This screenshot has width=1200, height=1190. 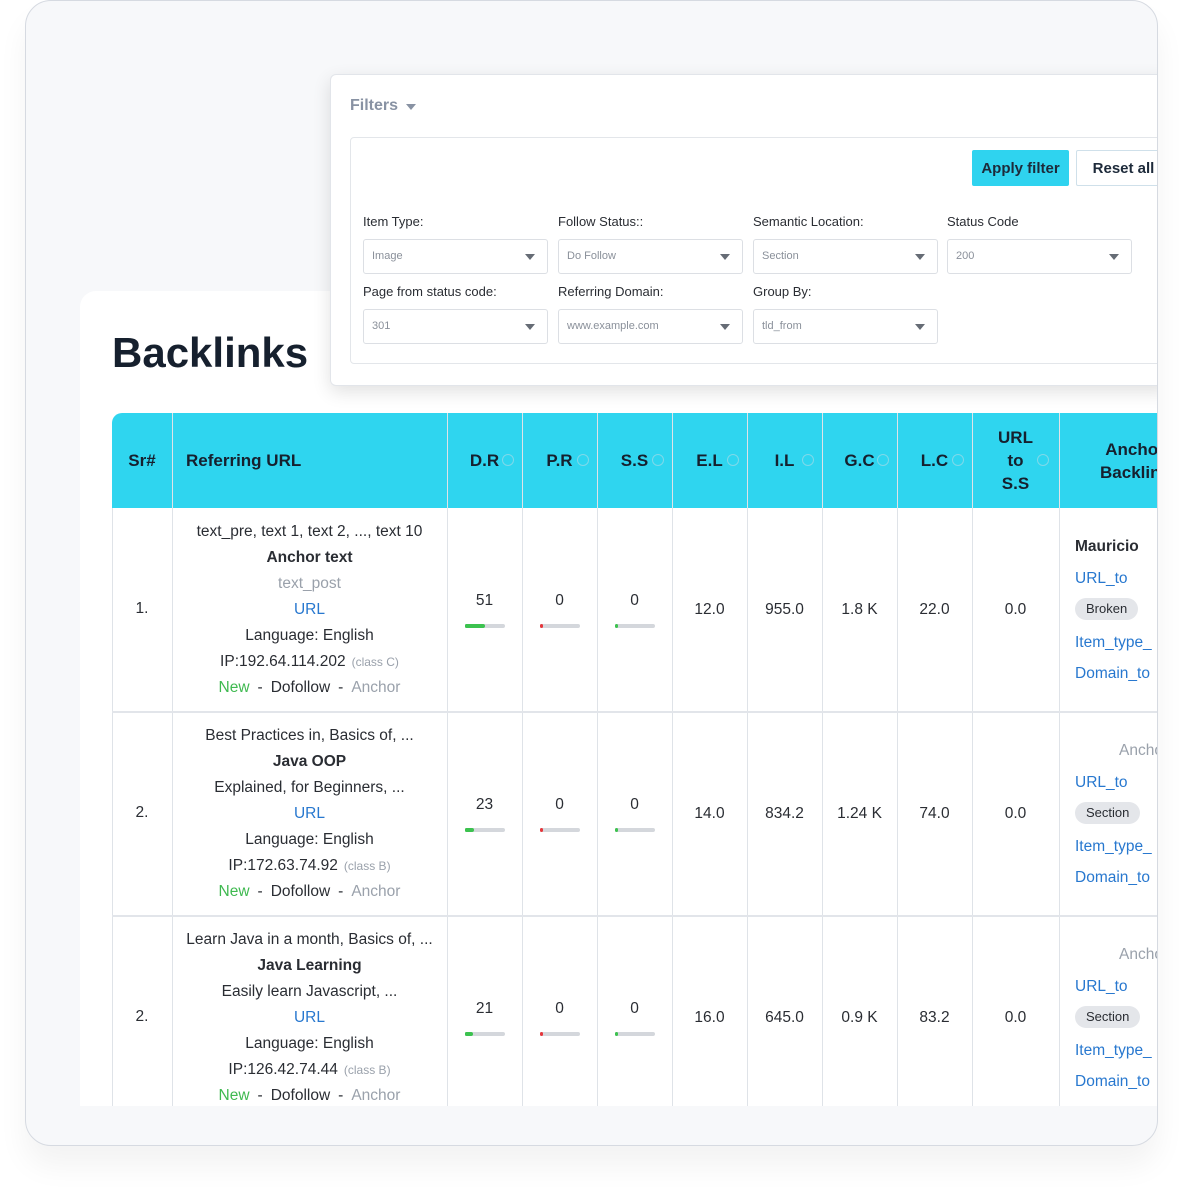 I want to click on ip-address: IP:172.63.74.92, so click(x=283, y=865).